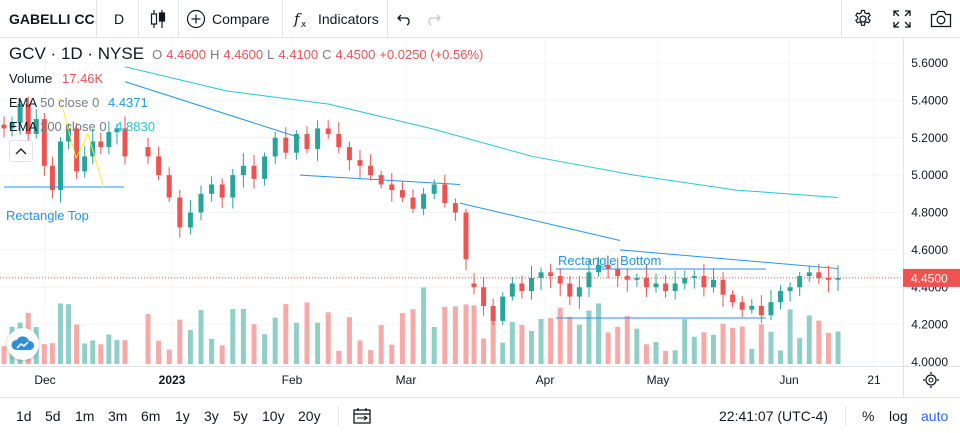 The height and width of the screenshot is (433, 960). I want to click on chart-type-button, so click(158, 19).